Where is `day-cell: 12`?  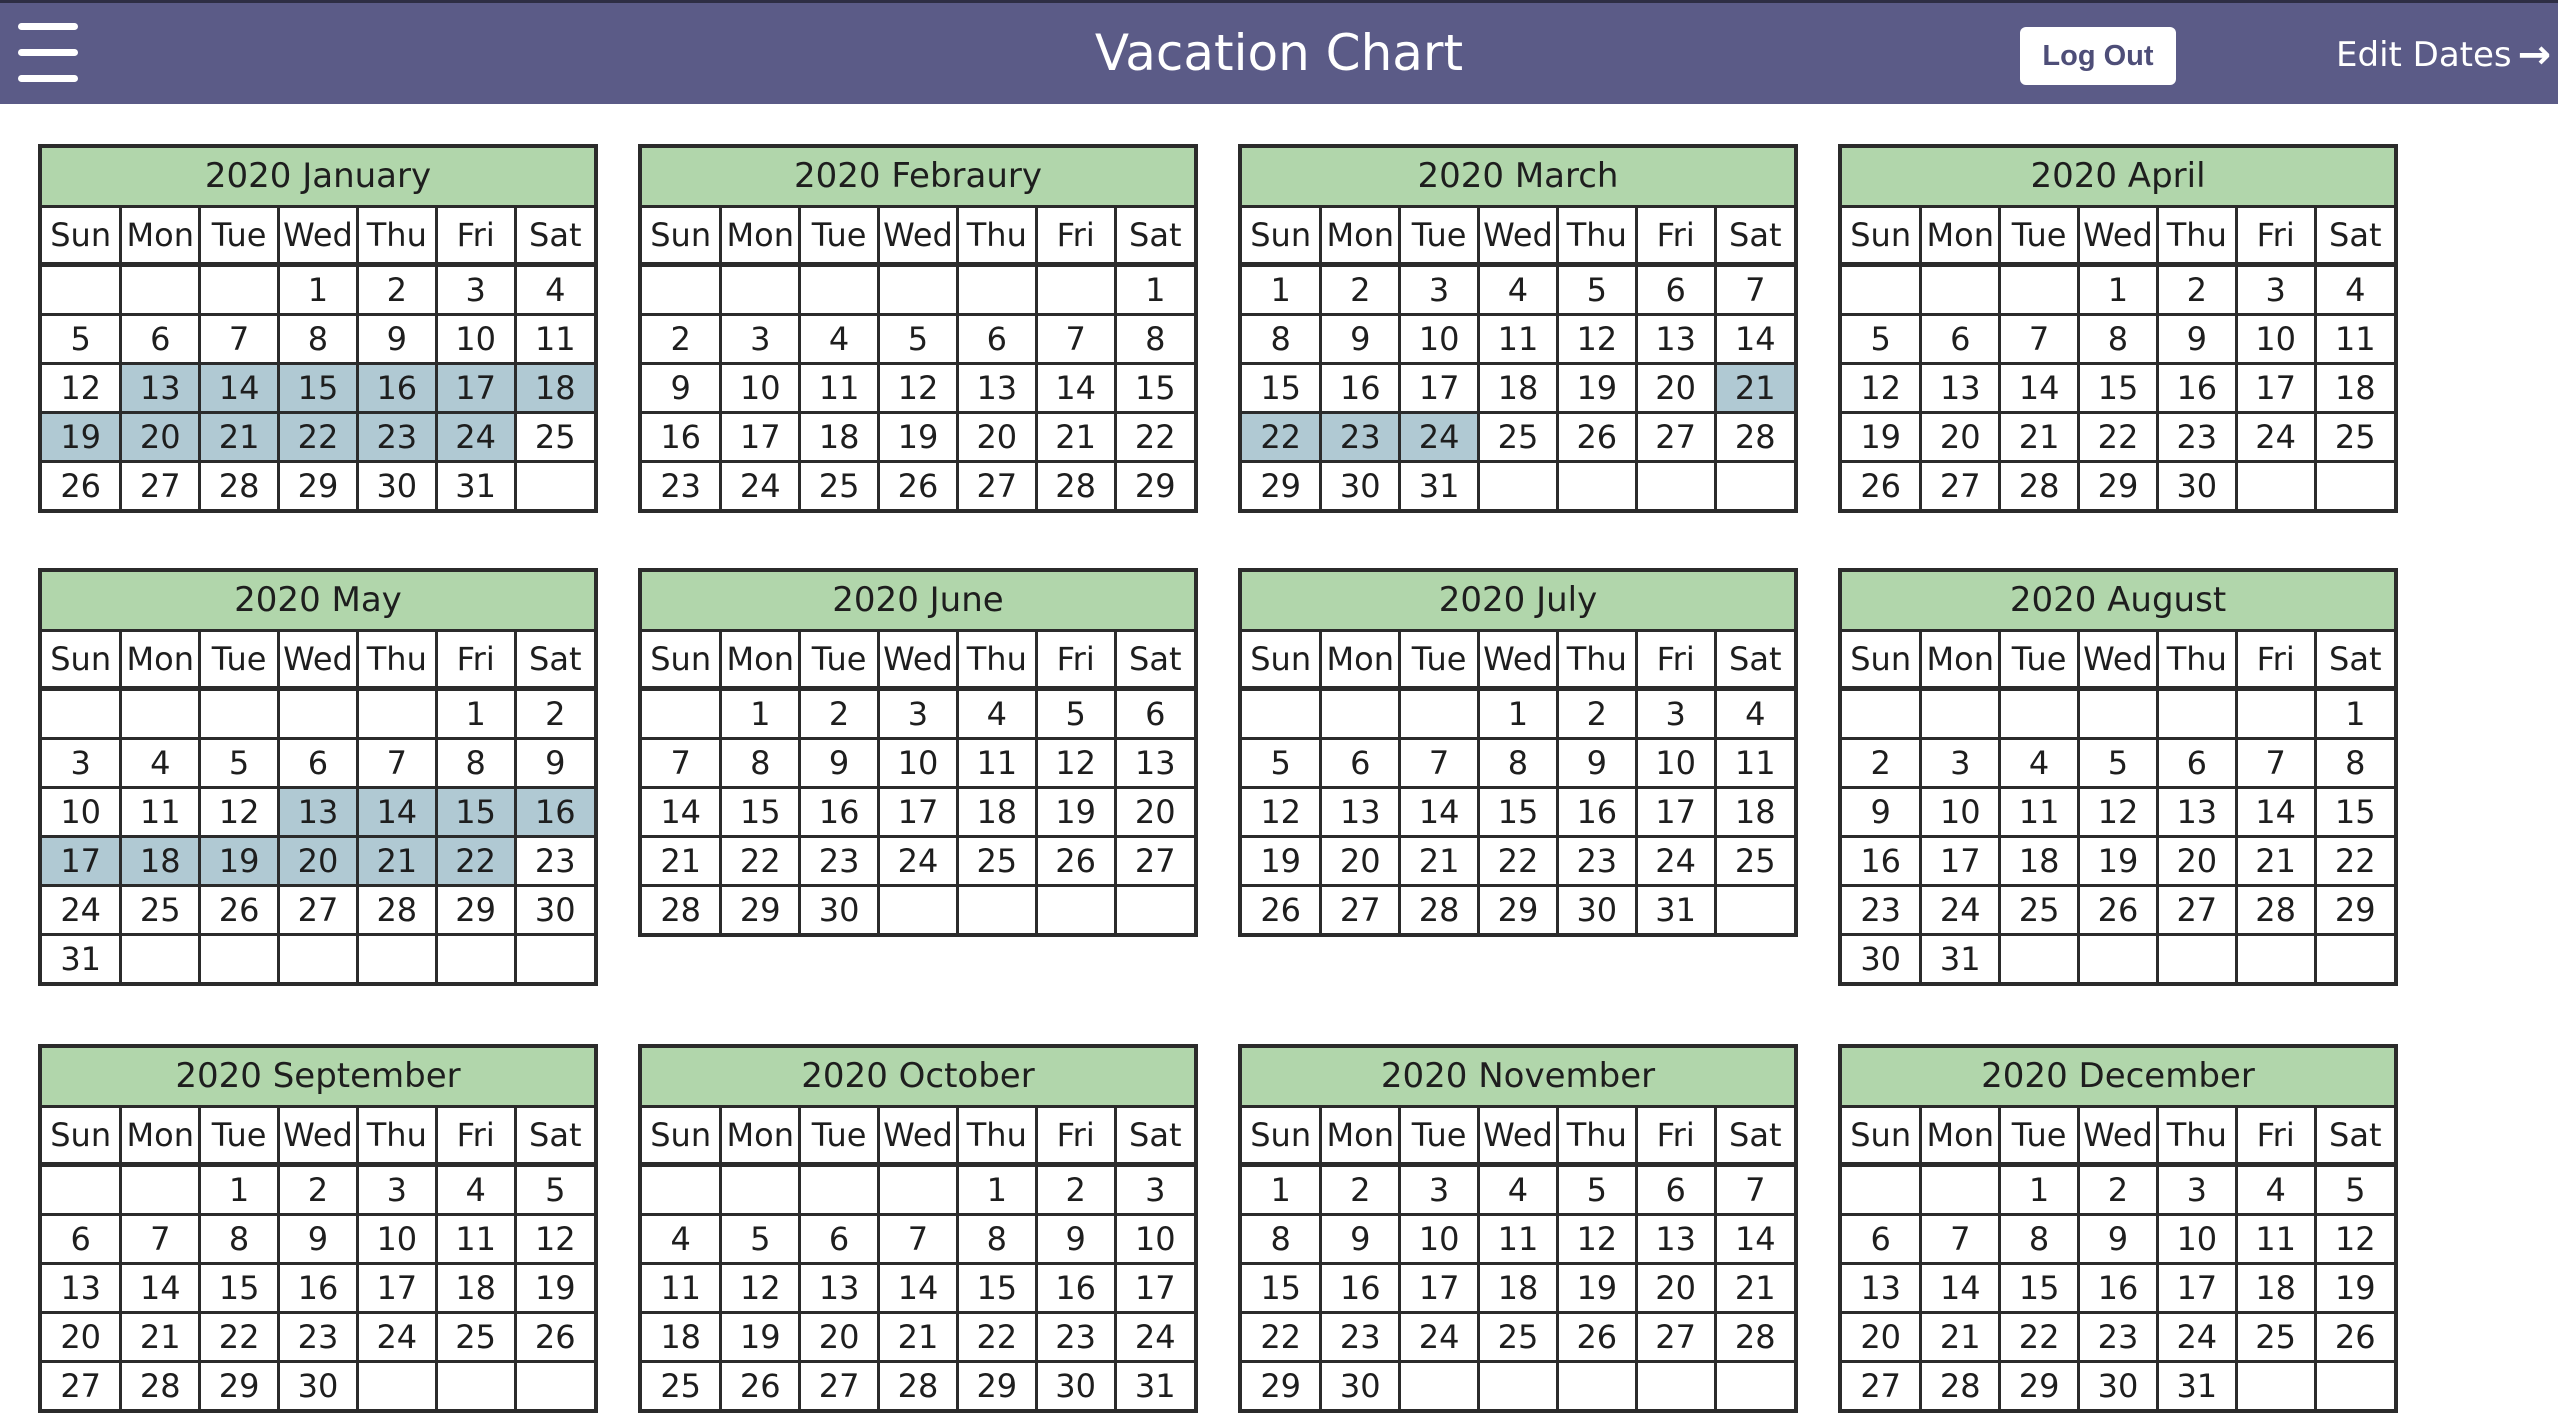
day-cell: 12 is located at coordinates (1882, 388).